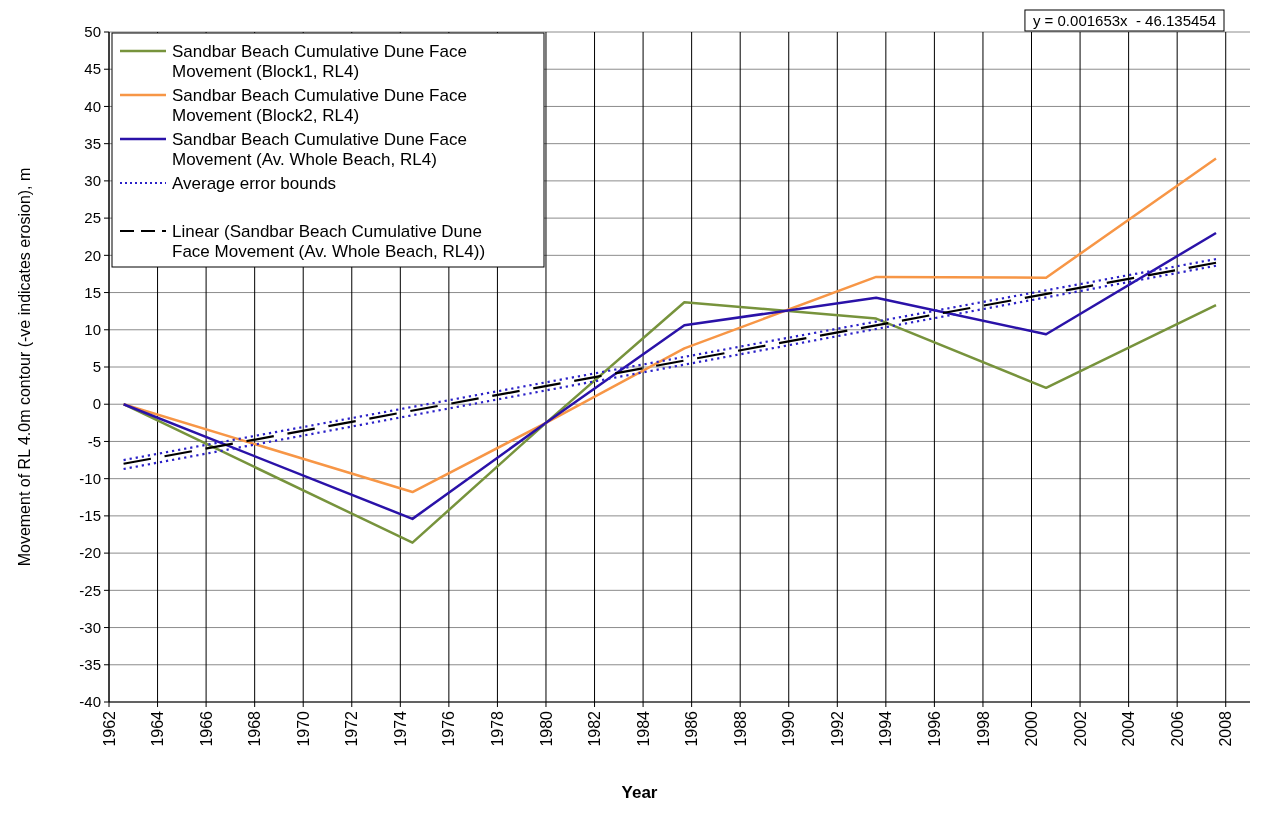 This screenshot has width=1266, height=814. I want to click on x-tick-label: 1974, so click(400, 728).